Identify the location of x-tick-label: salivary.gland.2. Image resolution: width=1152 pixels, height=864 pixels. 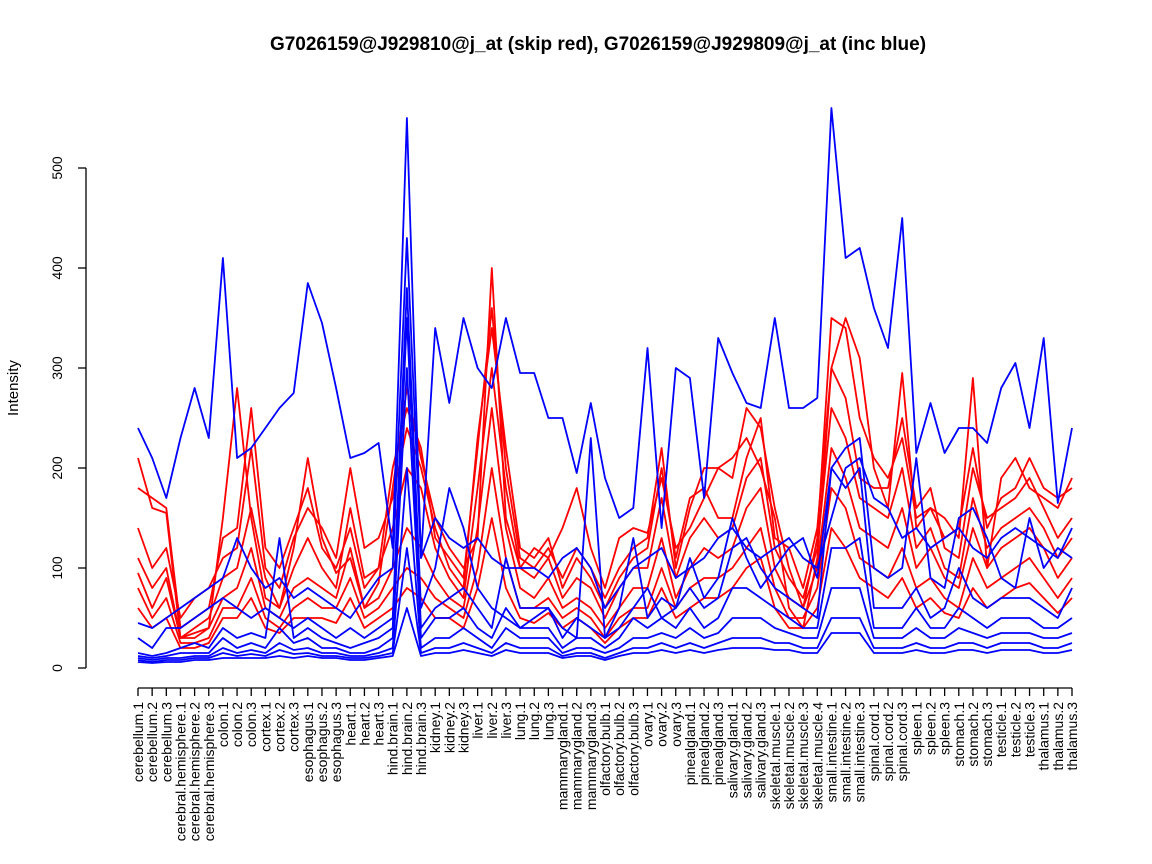
(747, 750).